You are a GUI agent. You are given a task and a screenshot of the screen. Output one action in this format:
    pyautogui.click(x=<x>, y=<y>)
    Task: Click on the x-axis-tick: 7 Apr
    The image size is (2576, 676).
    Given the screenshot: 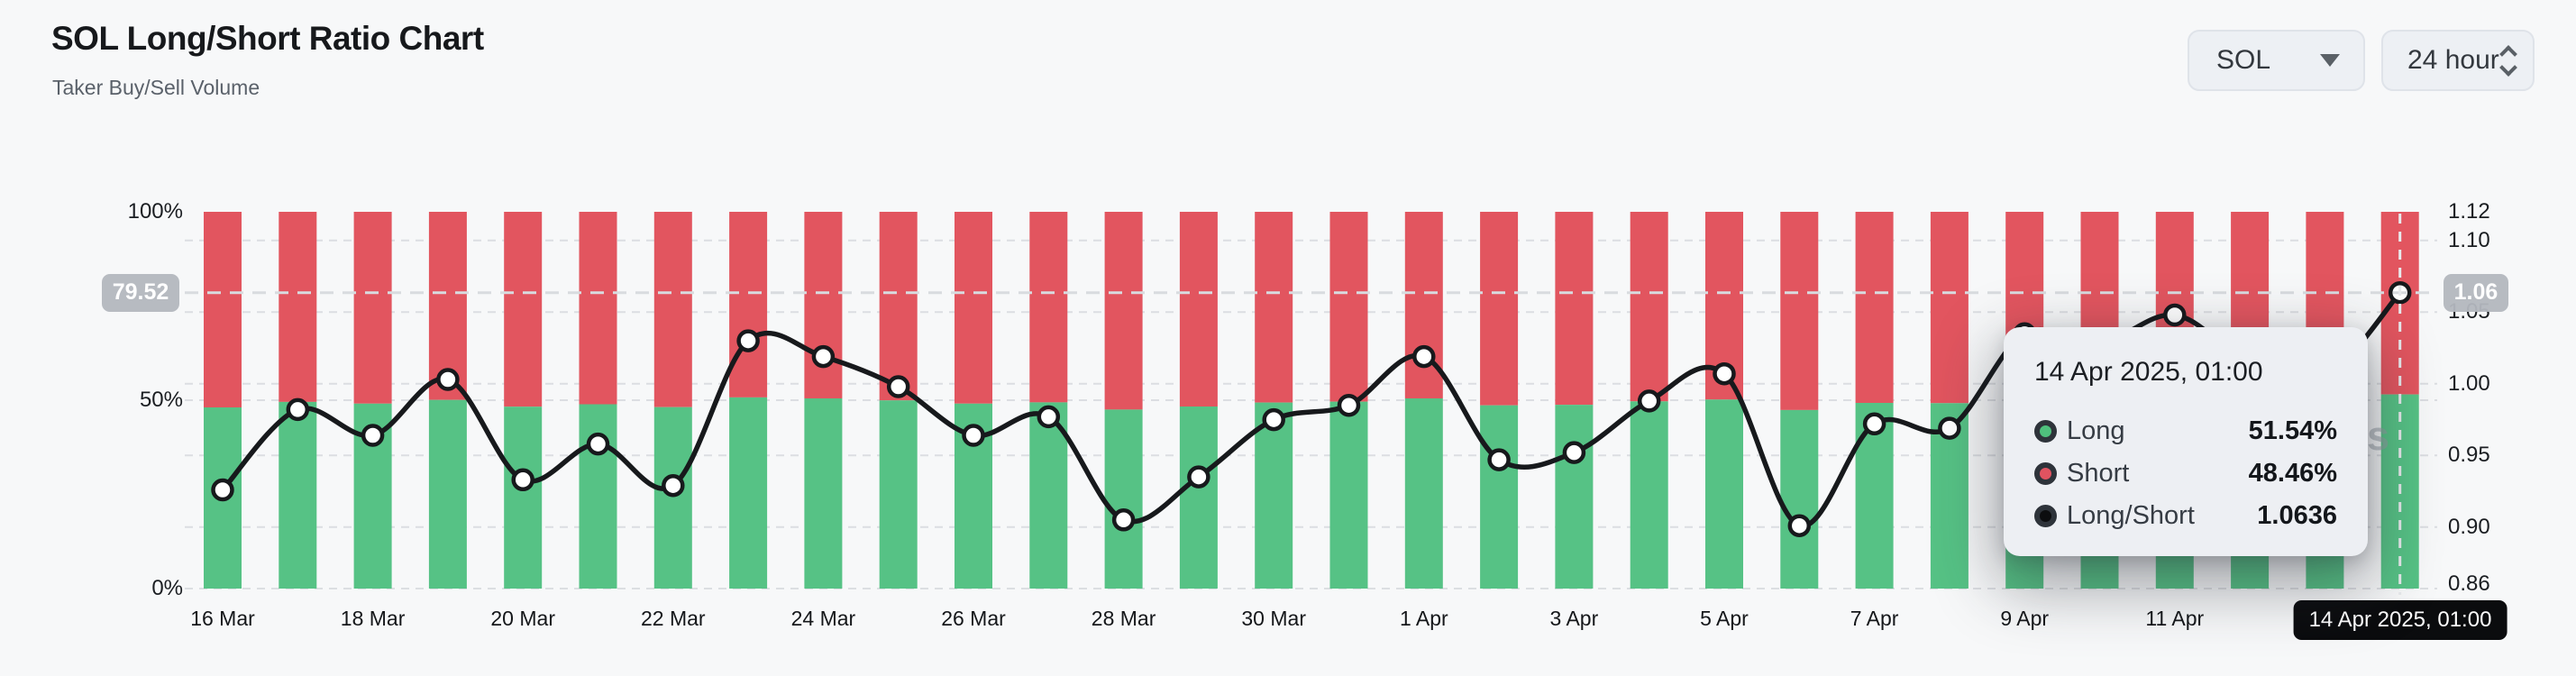 What is the action you would take?
    pyautogui.click(x=1875, y=618)
    